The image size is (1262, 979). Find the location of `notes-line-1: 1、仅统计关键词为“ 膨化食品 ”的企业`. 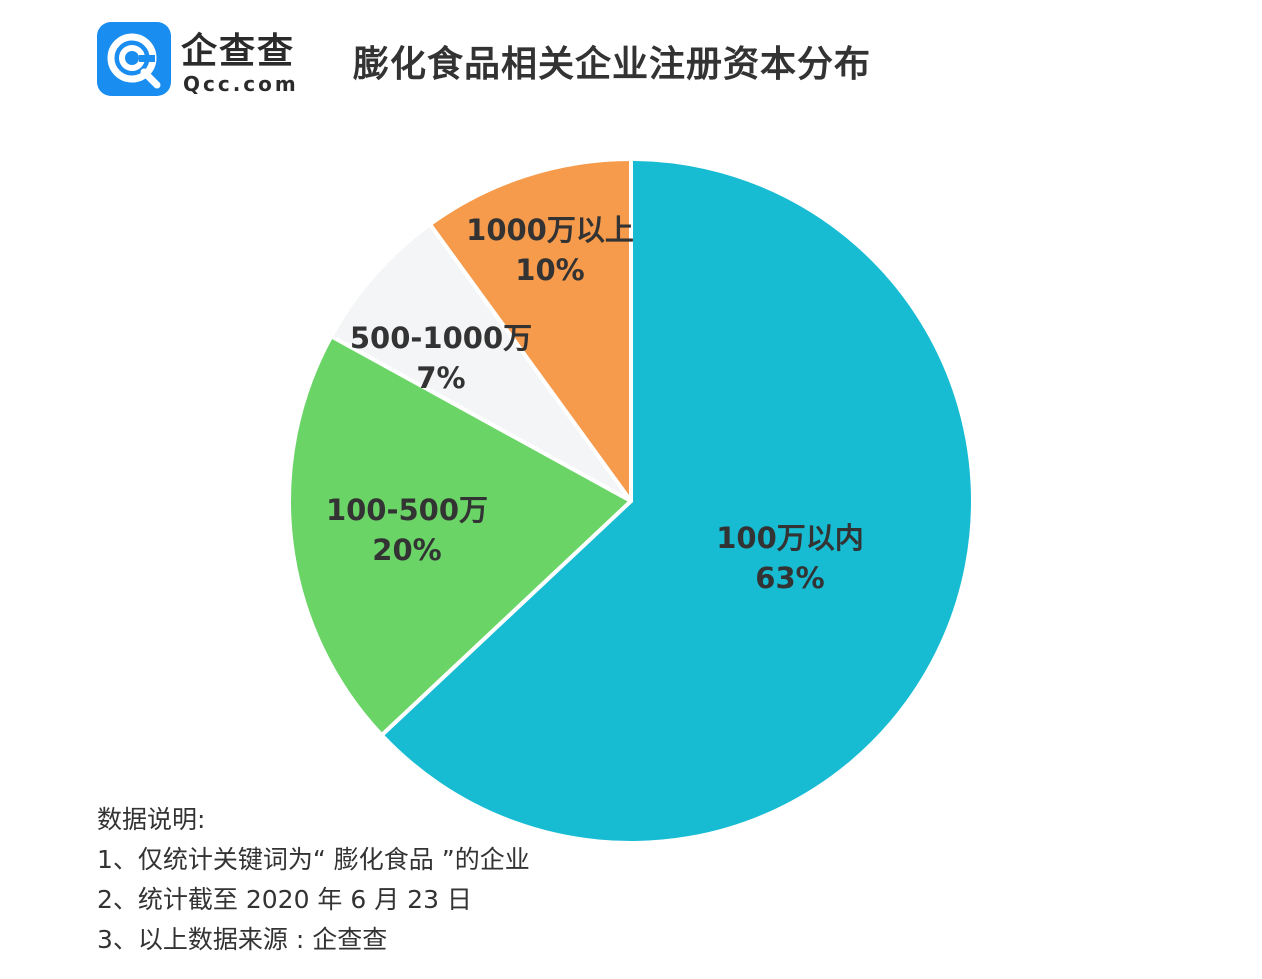

notes-line-1: 1、仅统计关键词为“ 膨化食品 ”的企业 is located at coordinates (313, 859).